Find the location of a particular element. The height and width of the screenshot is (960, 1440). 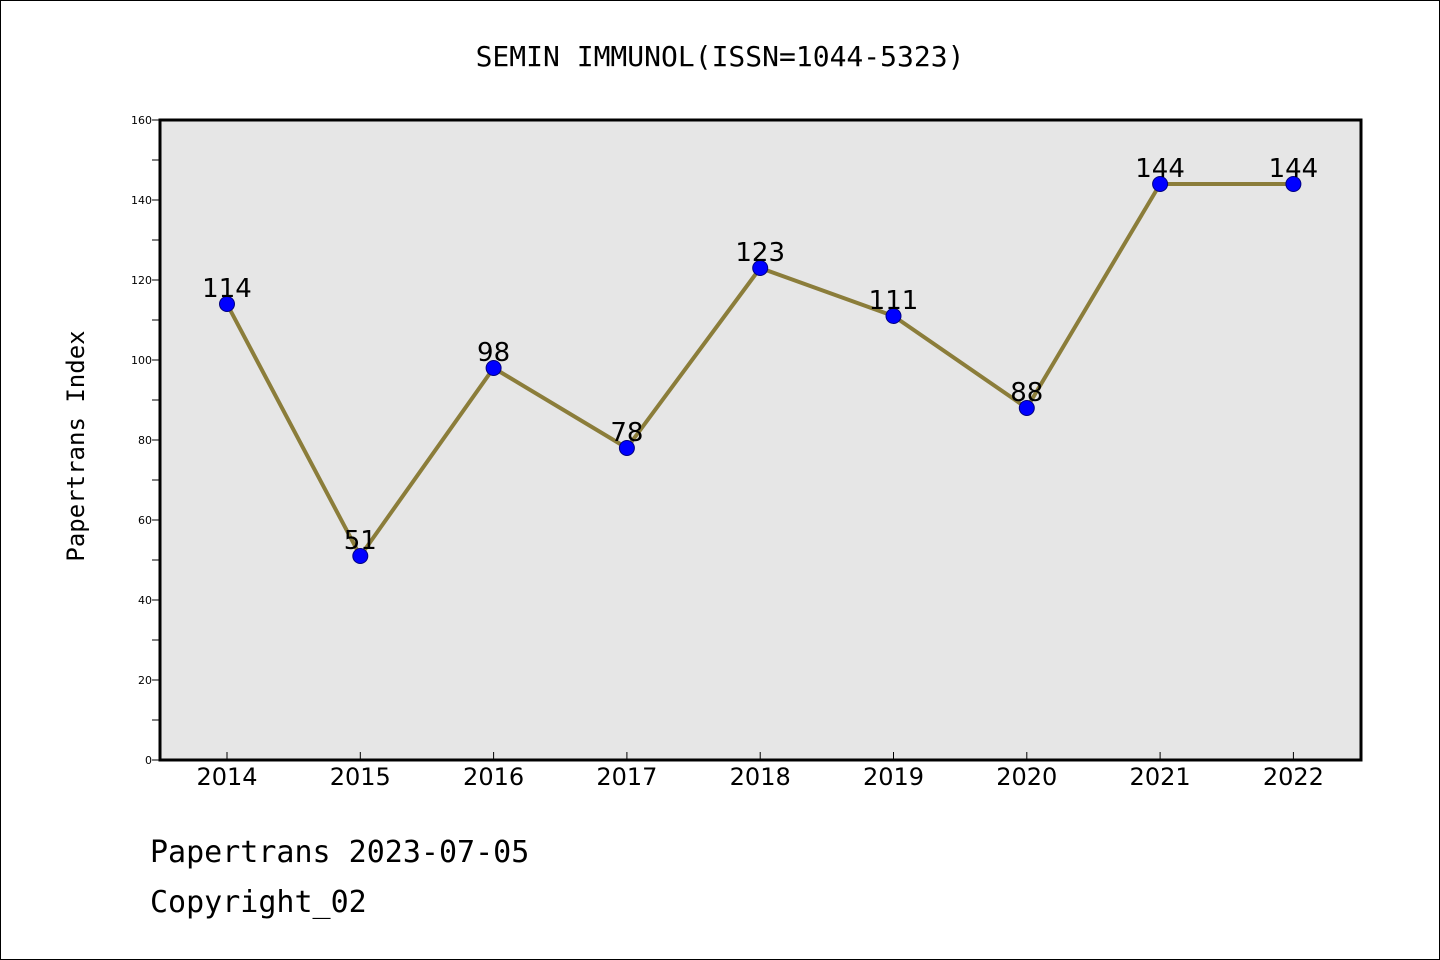

x-tick-label: 2020 is located at coordinates (1026, 777).